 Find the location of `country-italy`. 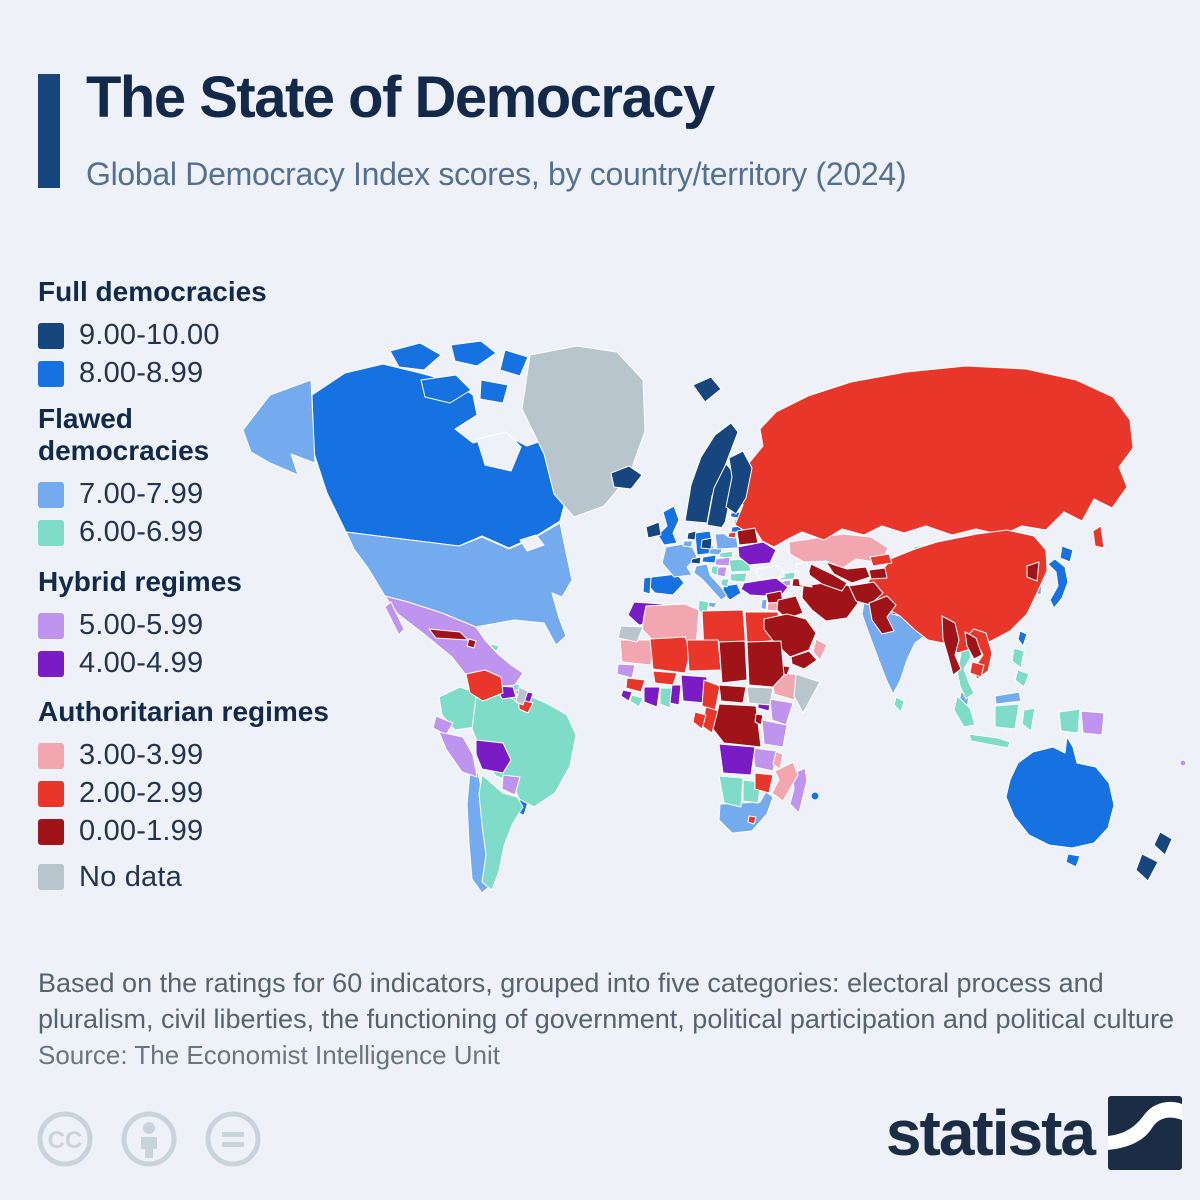

country-italy is located at coordinates (710, 582).